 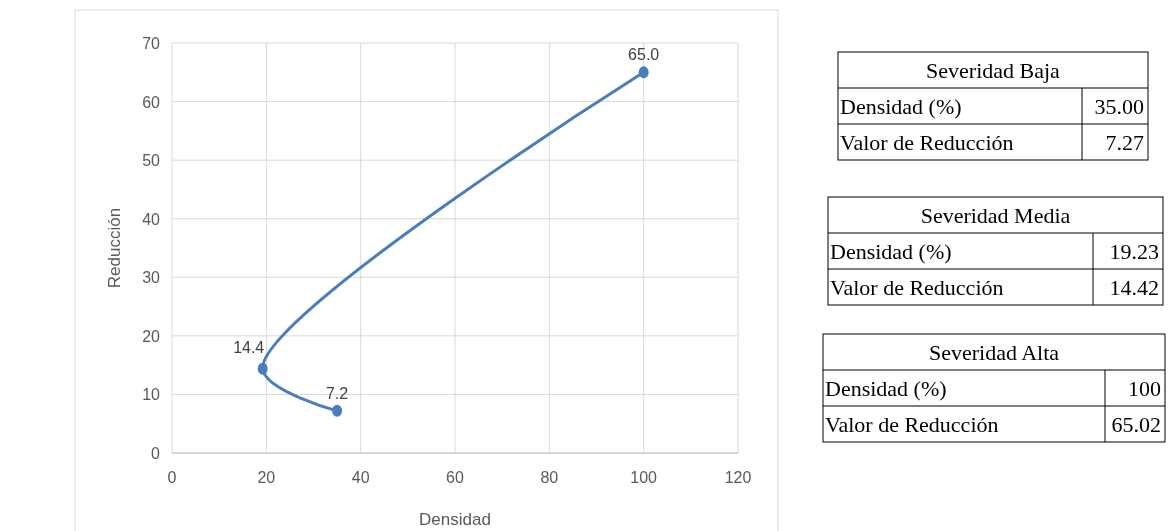 I want to click on info-table: Severidad Baja Densidad (%) 35.00 Valor de Reducción 7.27, so click(x=993, y=106).